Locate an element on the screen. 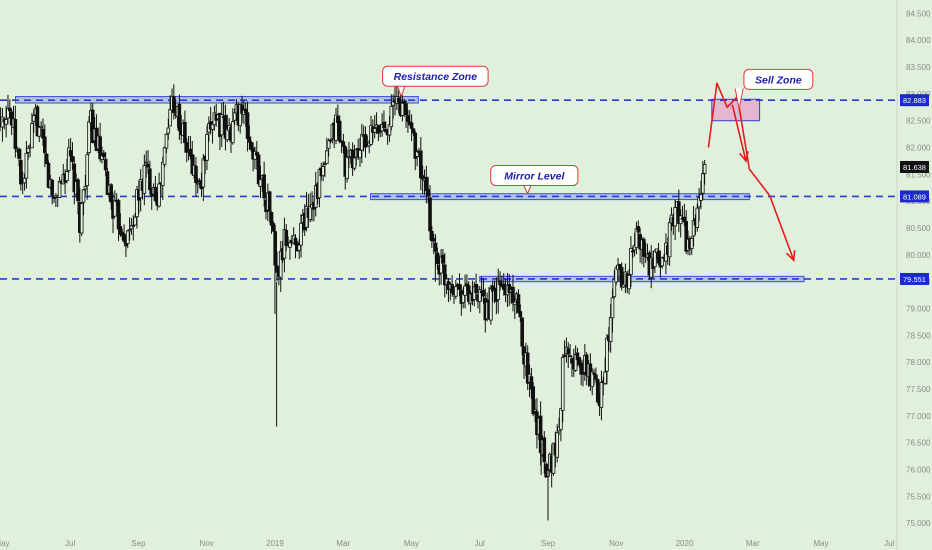 This screenshot has width=932, height=550. callout-label: Sell Zone is located at coordinates (778, 80).